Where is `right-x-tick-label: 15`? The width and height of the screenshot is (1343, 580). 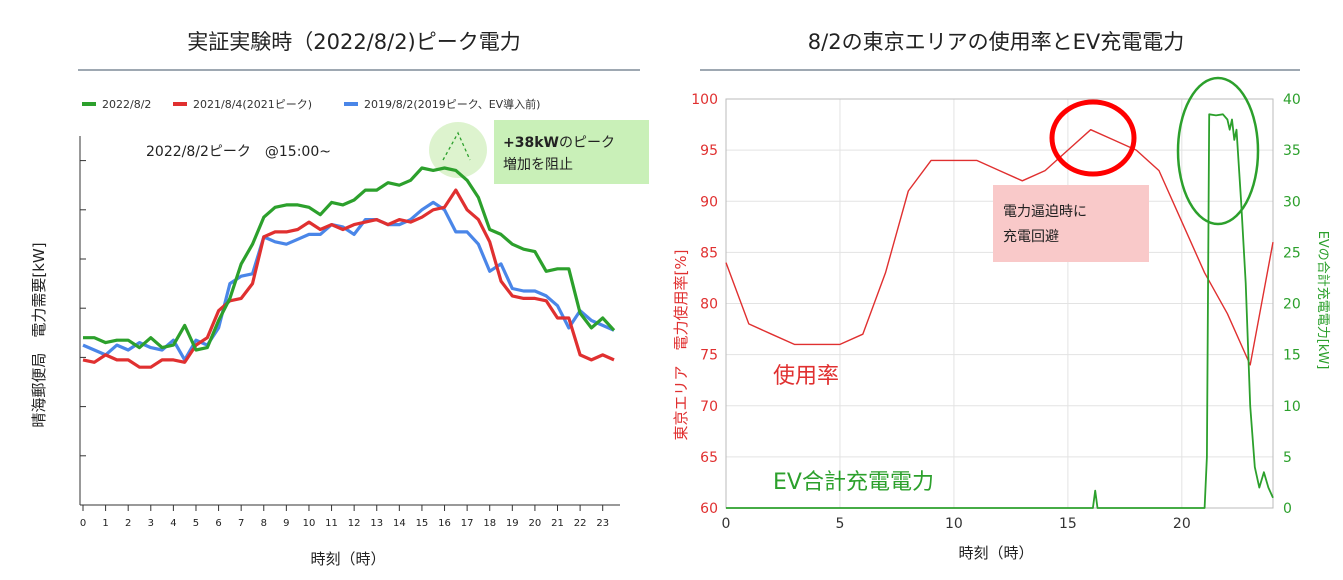 right-x-tick-label: 15 is located at coordinates (1068, 524).